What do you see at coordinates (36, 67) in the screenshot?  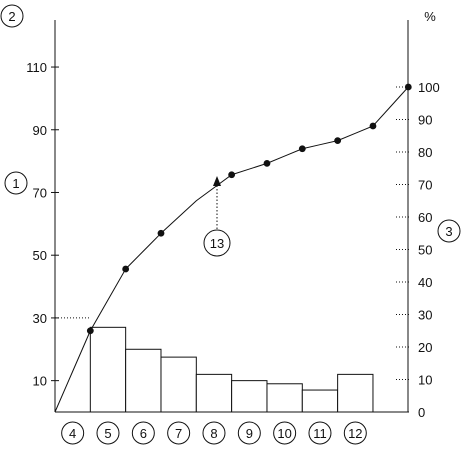 I see `left-axis-tick-label: 110` at bounding box center [36, 67].